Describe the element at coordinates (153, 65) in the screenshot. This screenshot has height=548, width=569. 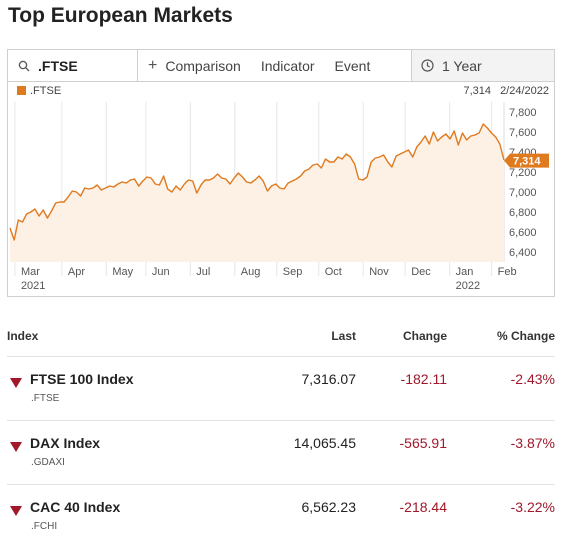
I see `plus-icon: +` at that location.